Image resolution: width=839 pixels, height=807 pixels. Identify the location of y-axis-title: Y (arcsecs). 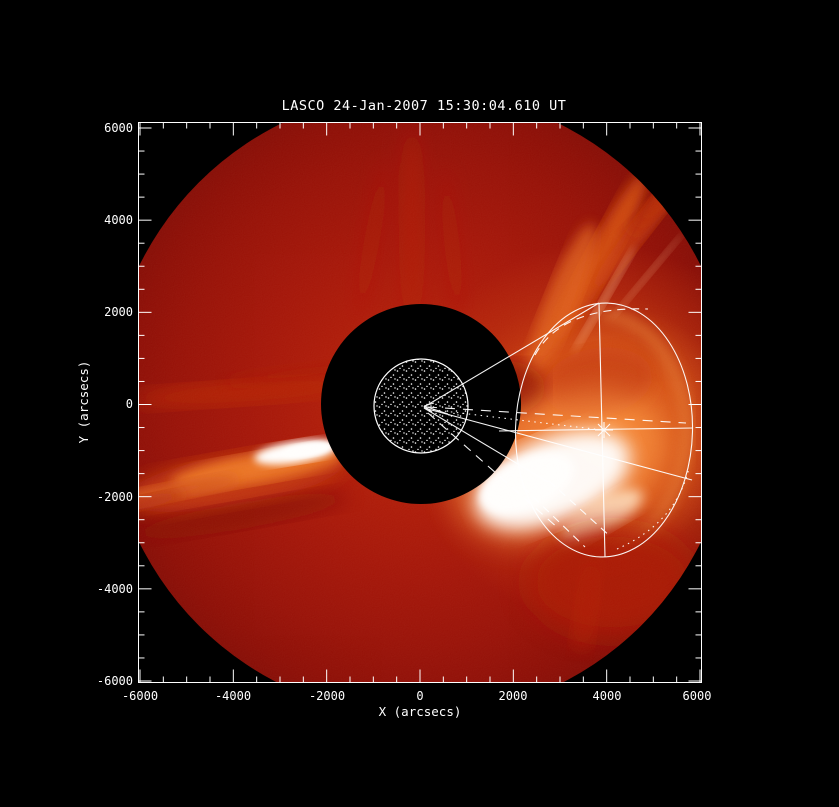
(83, 402).